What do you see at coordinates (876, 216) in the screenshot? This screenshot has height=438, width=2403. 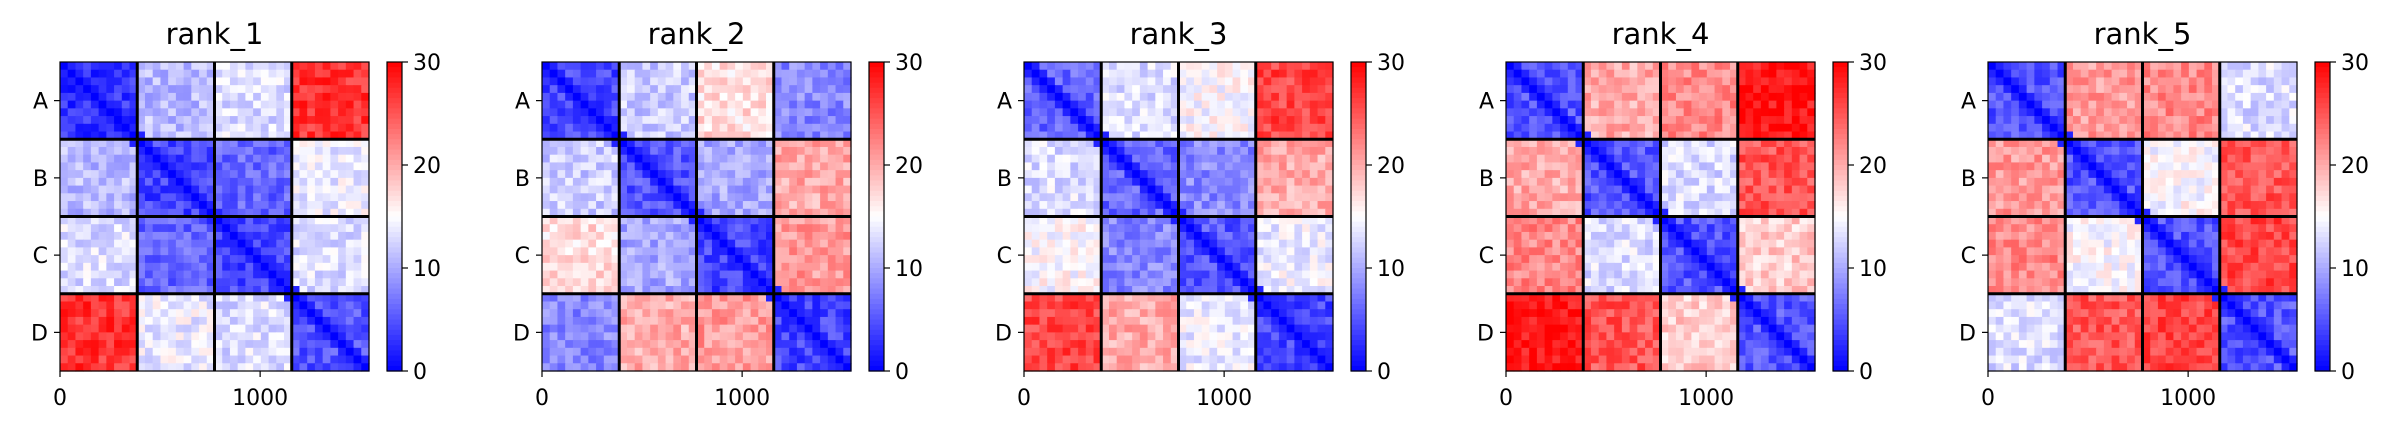 I see `colorbar-frame` at bounding box center [876, 216].